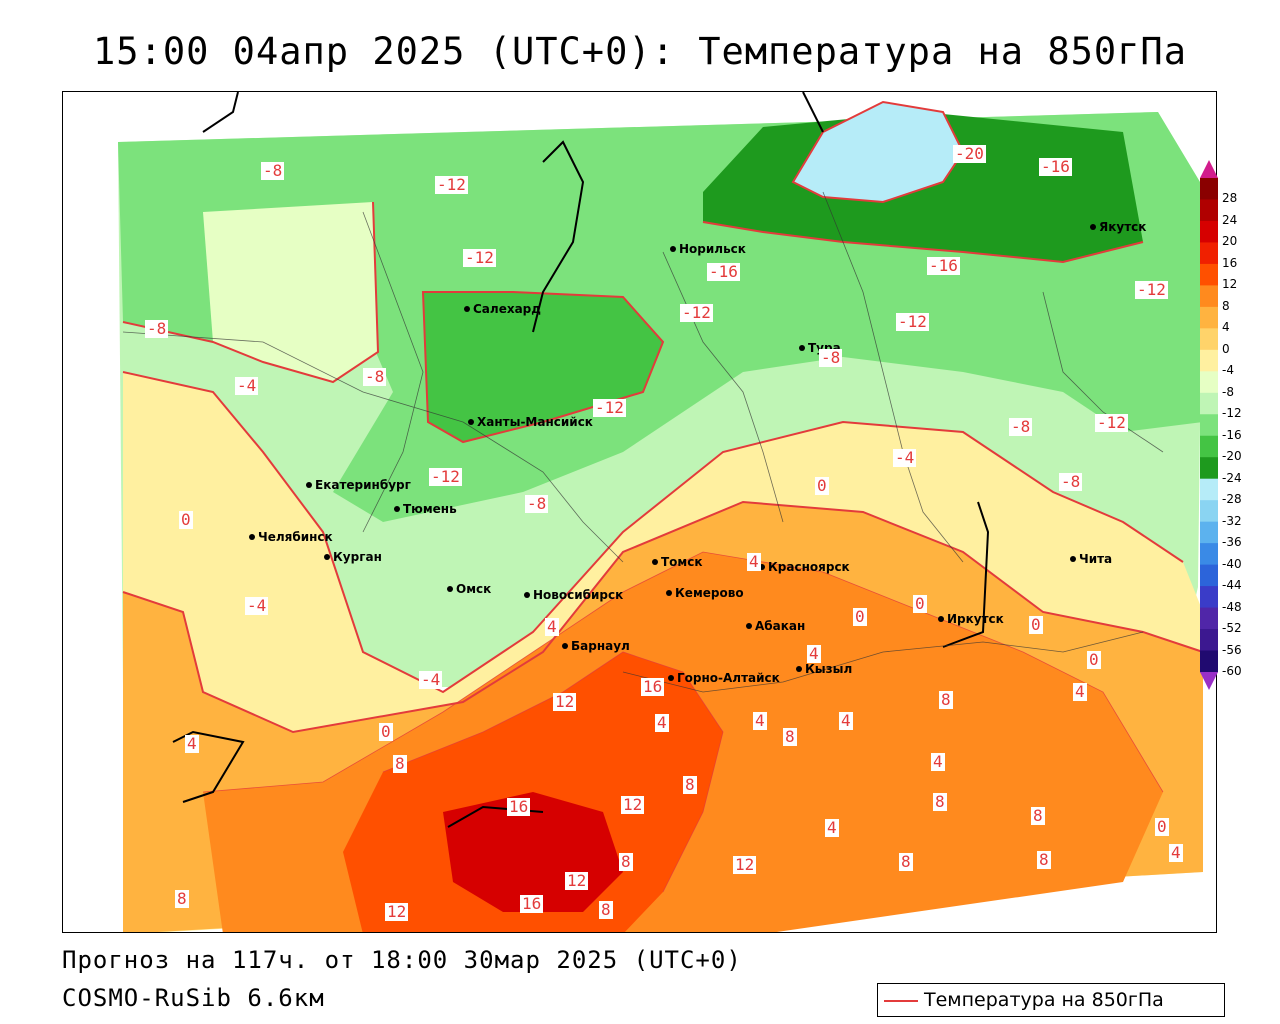 This screenshot has width=1280, height=1024. Describe the element at coordinates (878, 152) in the screenshot. I see `field-band-minus20` at that location.